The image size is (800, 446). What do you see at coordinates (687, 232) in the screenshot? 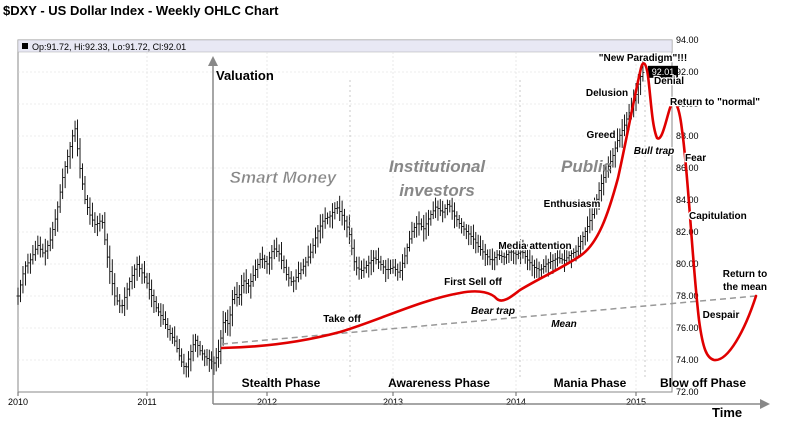
I see `y-tick-label: 82.00` at bounding box center [687, 232].